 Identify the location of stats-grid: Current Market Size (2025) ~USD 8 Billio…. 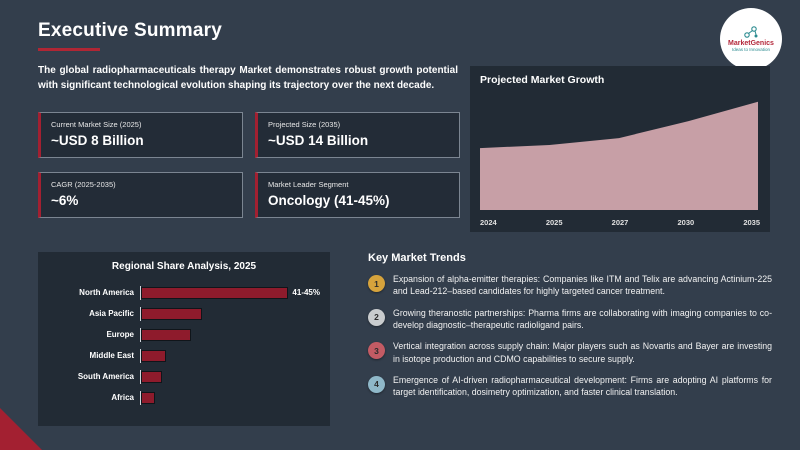
(249, 165).